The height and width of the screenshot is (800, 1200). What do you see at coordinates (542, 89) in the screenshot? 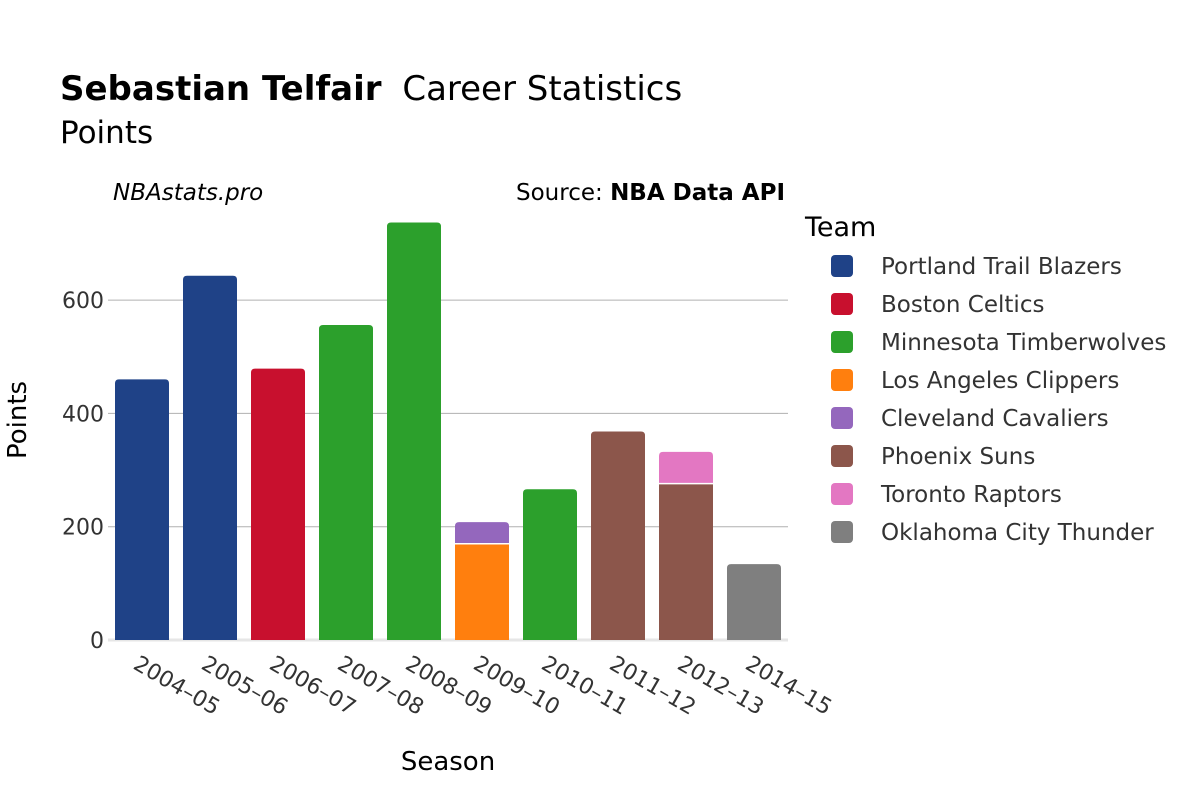
I see `title-rest: Career Statistics` at bounding box center [542, 89].